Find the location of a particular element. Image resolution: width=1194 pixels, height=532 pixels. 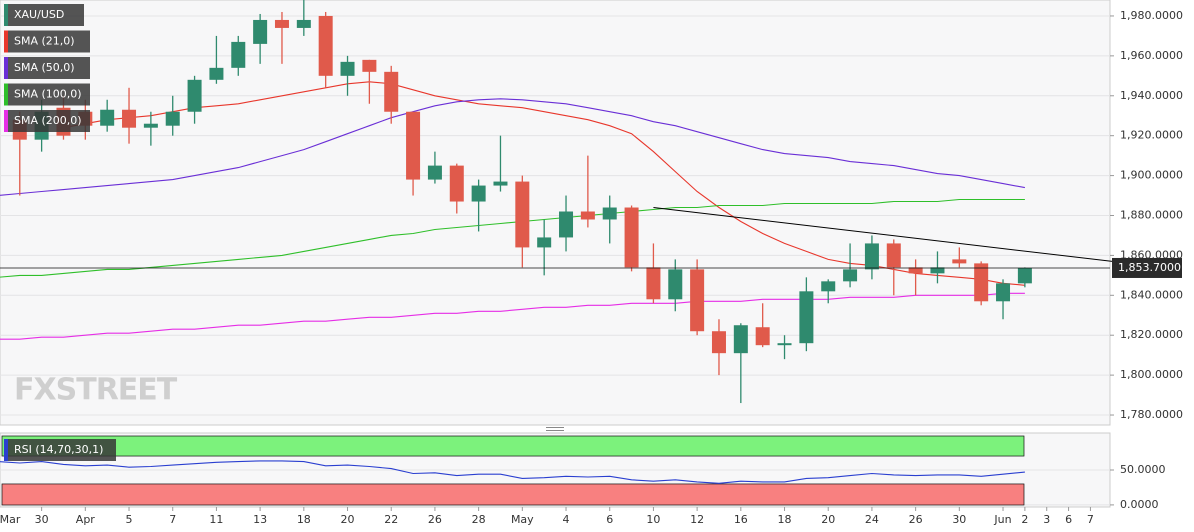

x-tick-label: 11 is located at coordinates (216, 519).